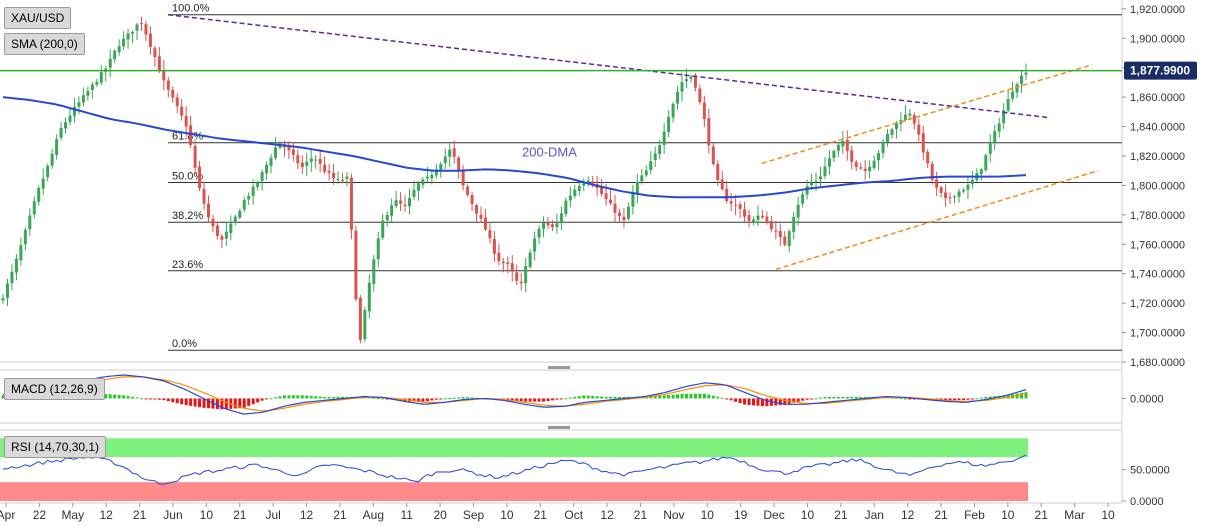 Image resolution: width=1207 pixels, height=526 pixels. Describe the element at coordinates (55, 447) in the screenshot. I see `rsi-indicator-label: RSI (14,70,30,1)` at that location.